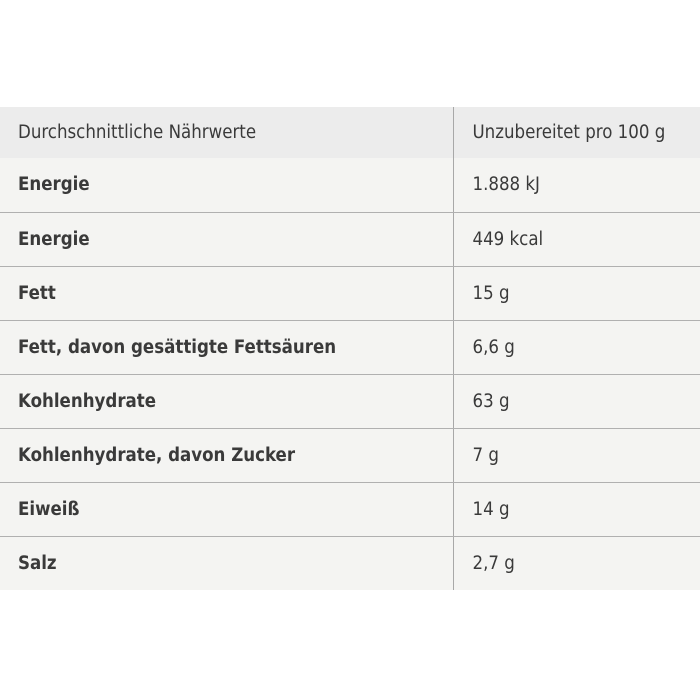 Image resolution: width=700 pixels, height=700 pixels. I want to click on nutrient-value: 1.888 kJ, so click(576, 185).